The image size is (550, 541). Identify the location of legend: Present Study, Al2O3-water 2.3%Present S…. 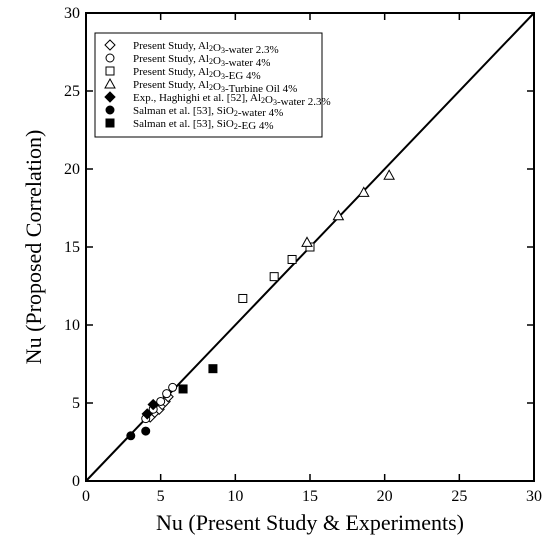
(212, 85).